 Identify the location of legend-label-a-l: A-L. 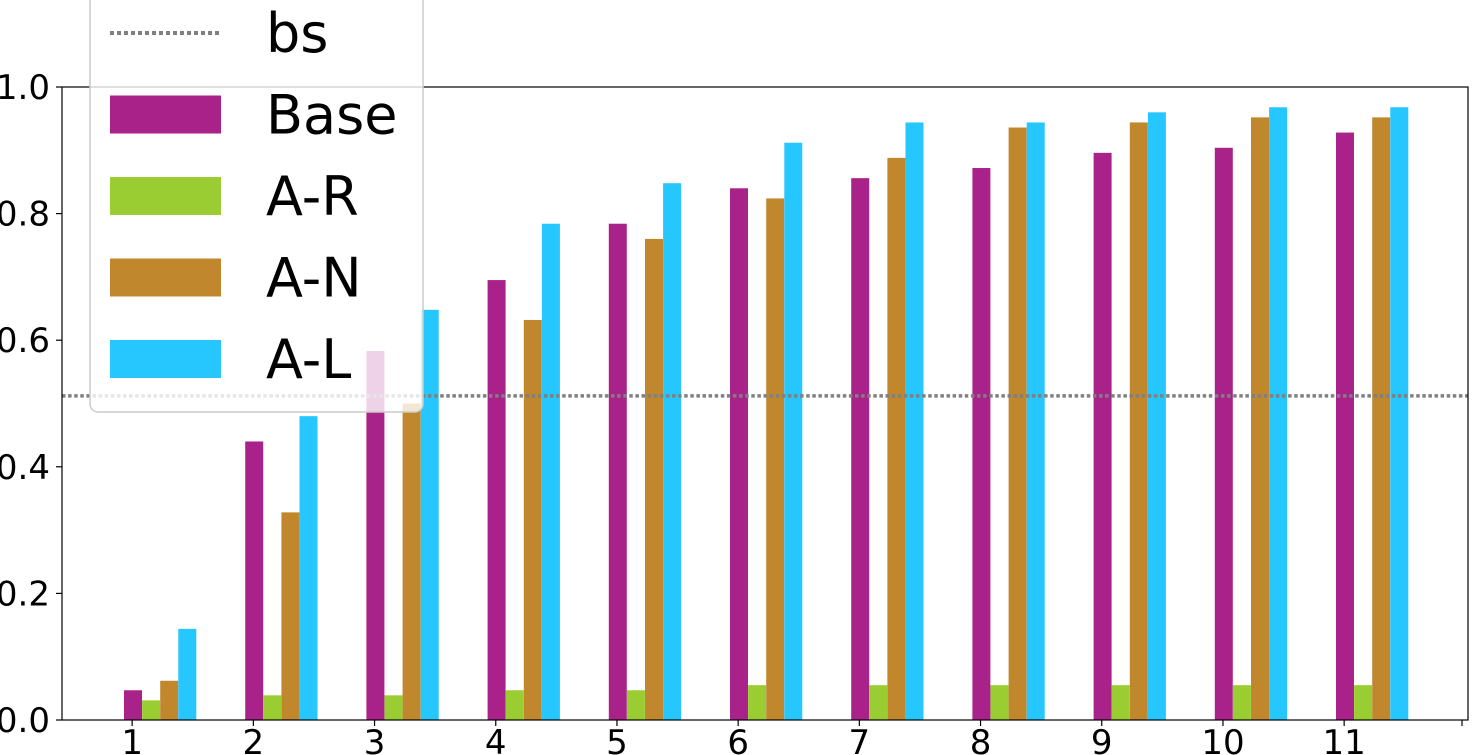
(308, 359).